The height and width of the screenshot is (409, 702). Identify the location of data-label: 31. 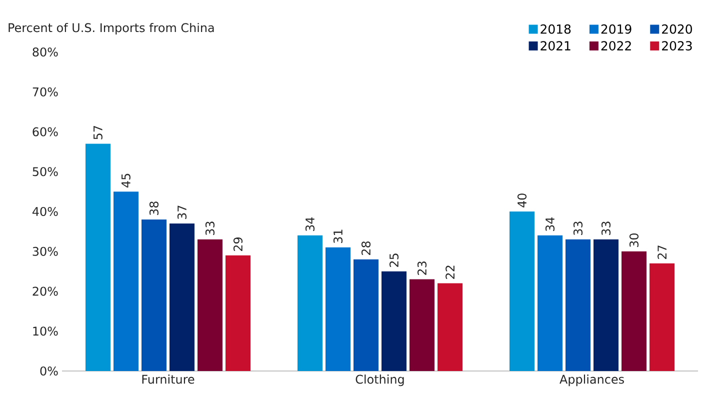
(338, 236).